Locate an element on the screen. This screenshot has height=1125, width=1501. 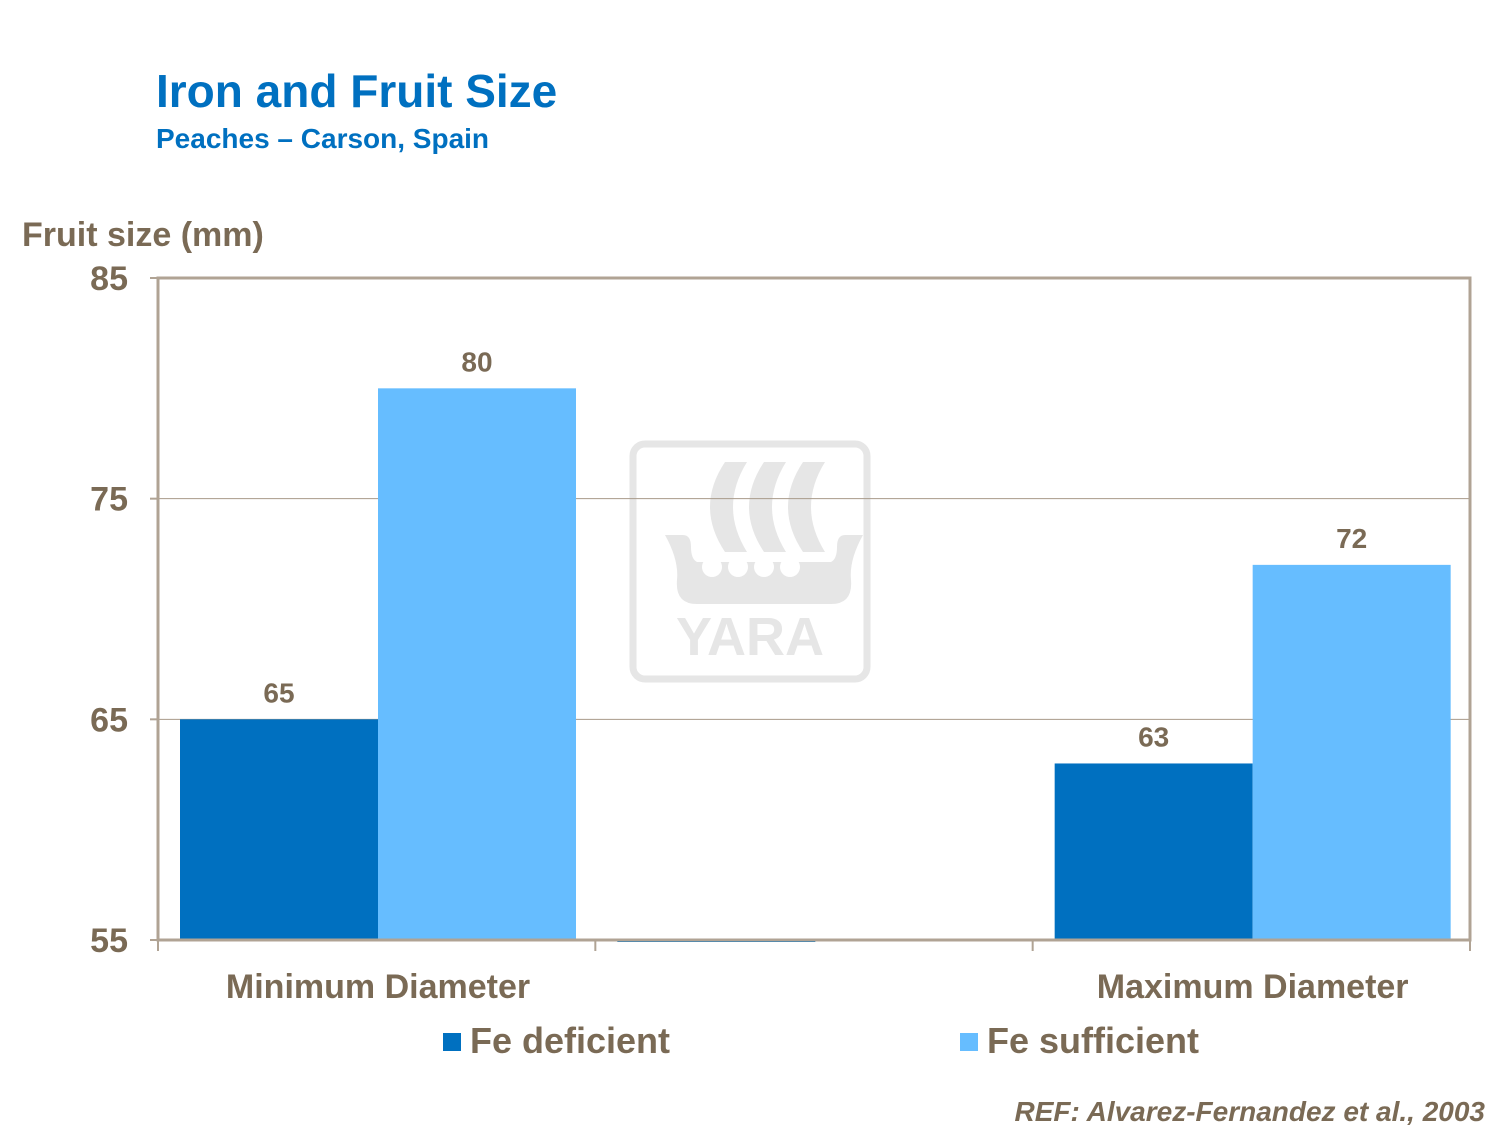
y-axis-label: Fruit size (mm) is located at coordinates (143, 235).